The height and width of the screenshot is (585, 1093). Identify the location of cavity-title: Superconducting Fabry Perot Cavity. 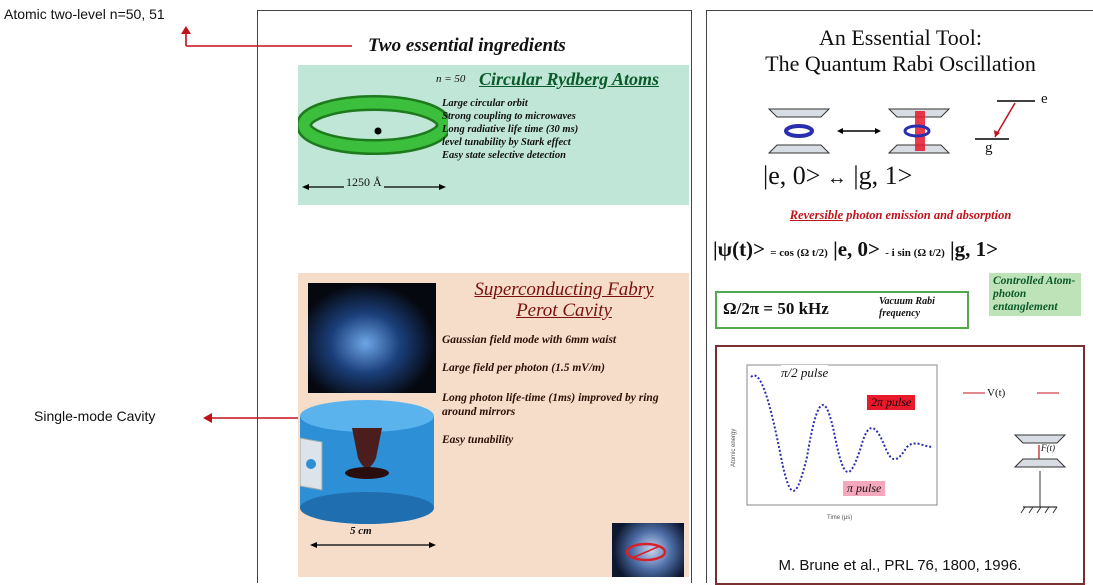
(564, 300).